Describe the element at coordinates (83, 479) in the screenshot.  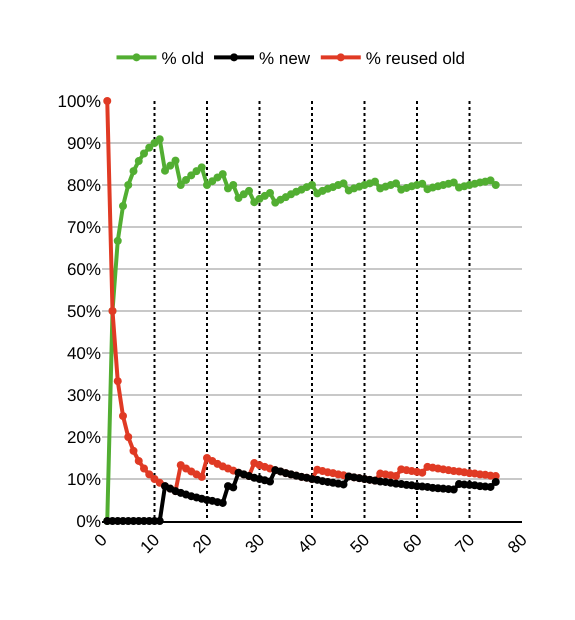
I see `y-tick-label: 10%` at that location.